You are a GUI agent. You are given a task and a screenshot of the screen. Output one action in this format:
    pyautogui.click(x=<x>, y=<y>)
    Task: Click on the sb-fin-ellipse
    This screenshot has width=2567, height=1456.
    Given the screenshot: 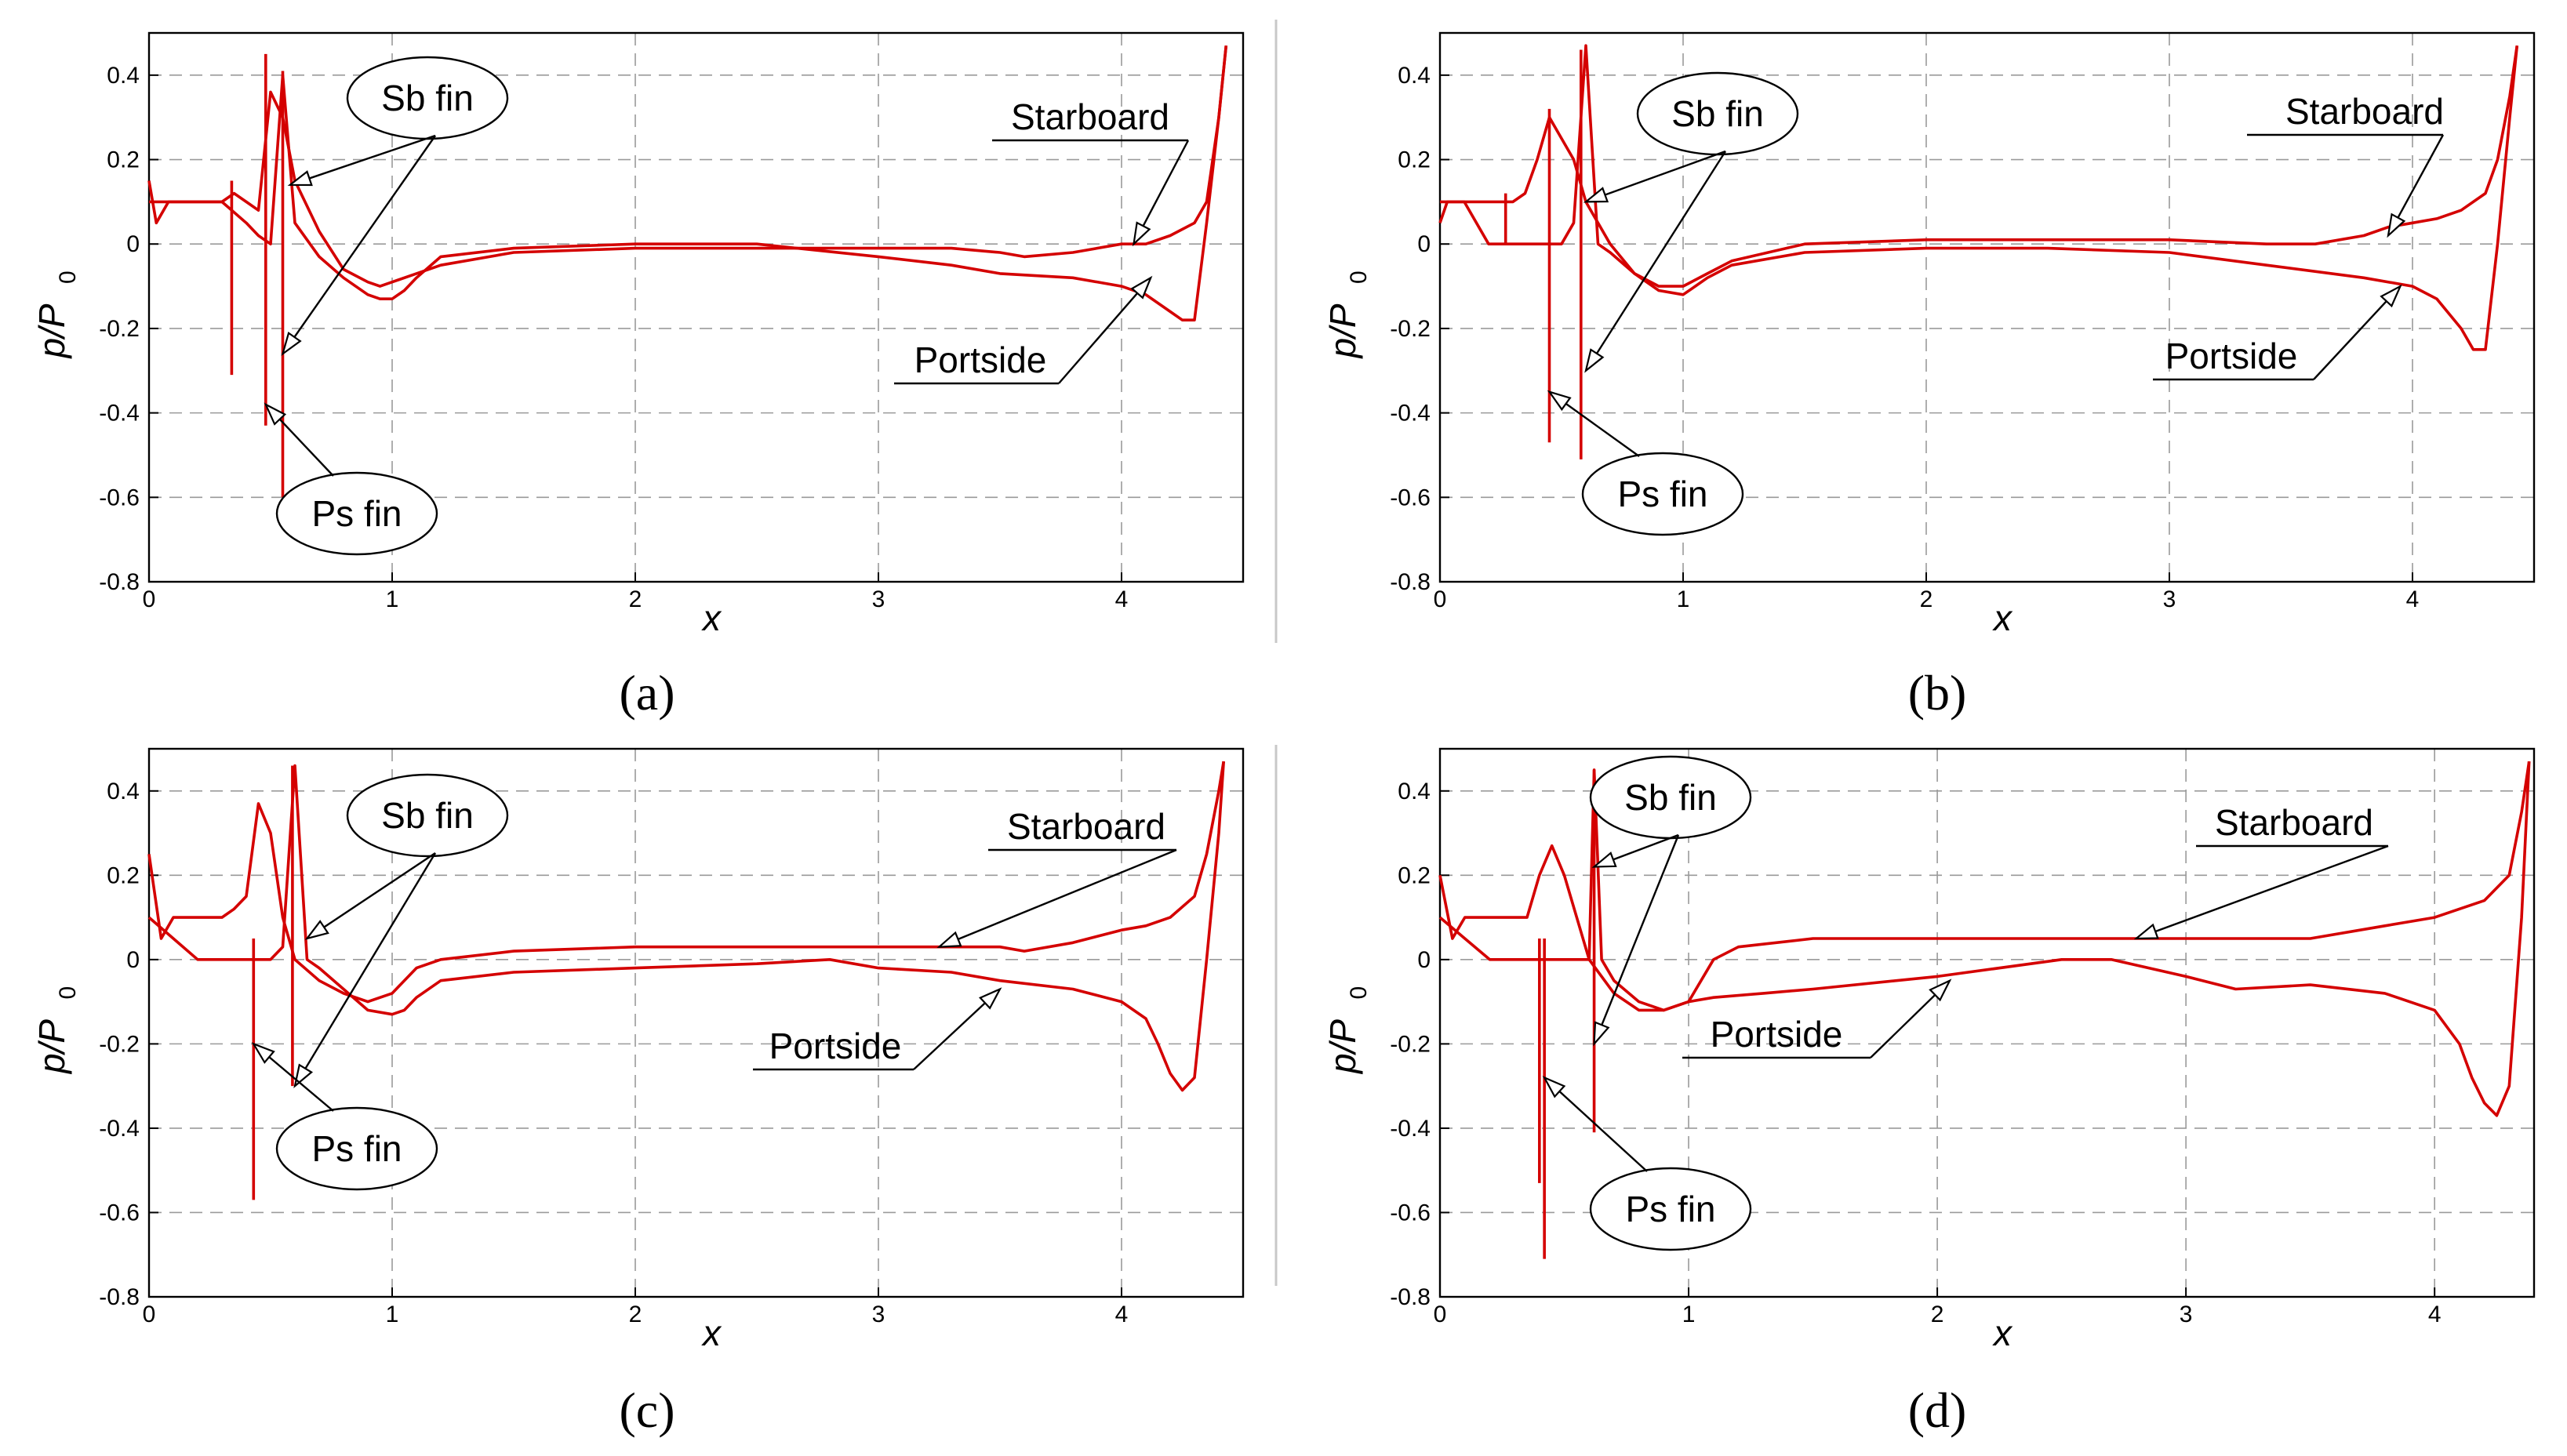 What is the action you would take?
    pyautogui.click(x=427, y=815)
    